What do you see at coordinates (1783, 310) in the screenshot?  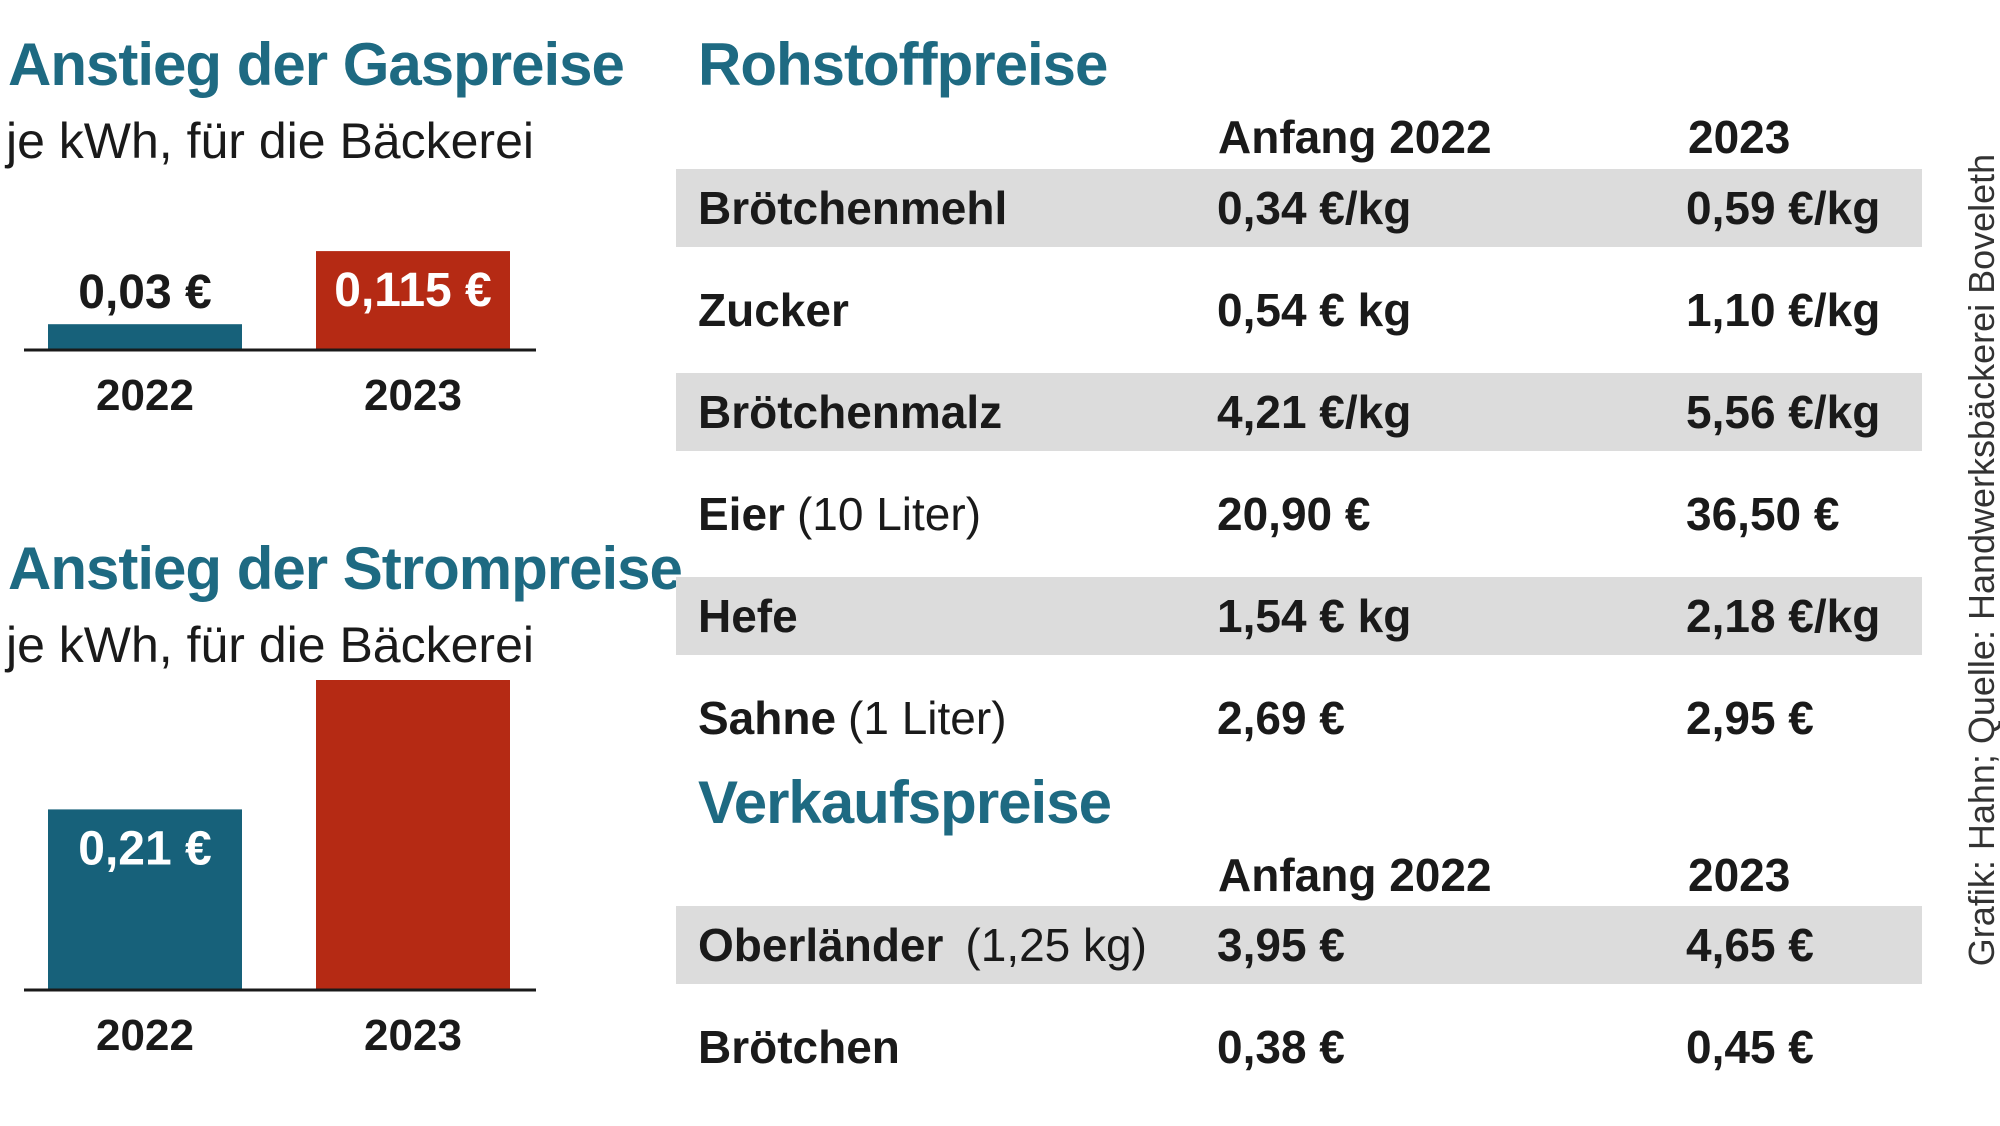 I see `rohstoff-value-2023: 1,10 €/kg` at bounding box center [1783, 310].